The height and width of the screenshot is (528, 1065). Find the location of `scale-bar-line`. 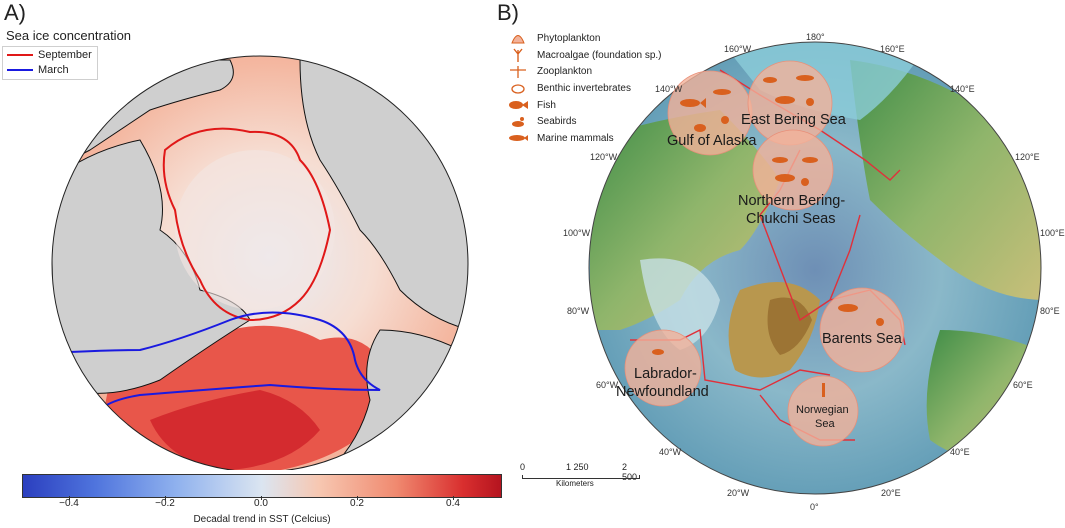

scale-bar-line is located at coordinates (581, 477).